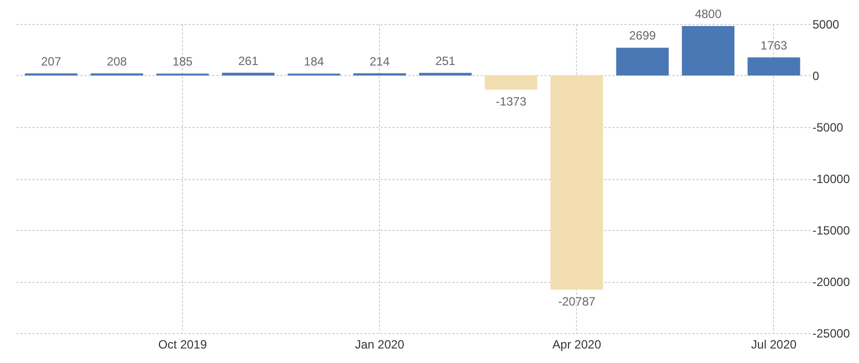 The image size is (859, 363). I want to click on x-tick-label: Apr 2020, so click(577, 345).